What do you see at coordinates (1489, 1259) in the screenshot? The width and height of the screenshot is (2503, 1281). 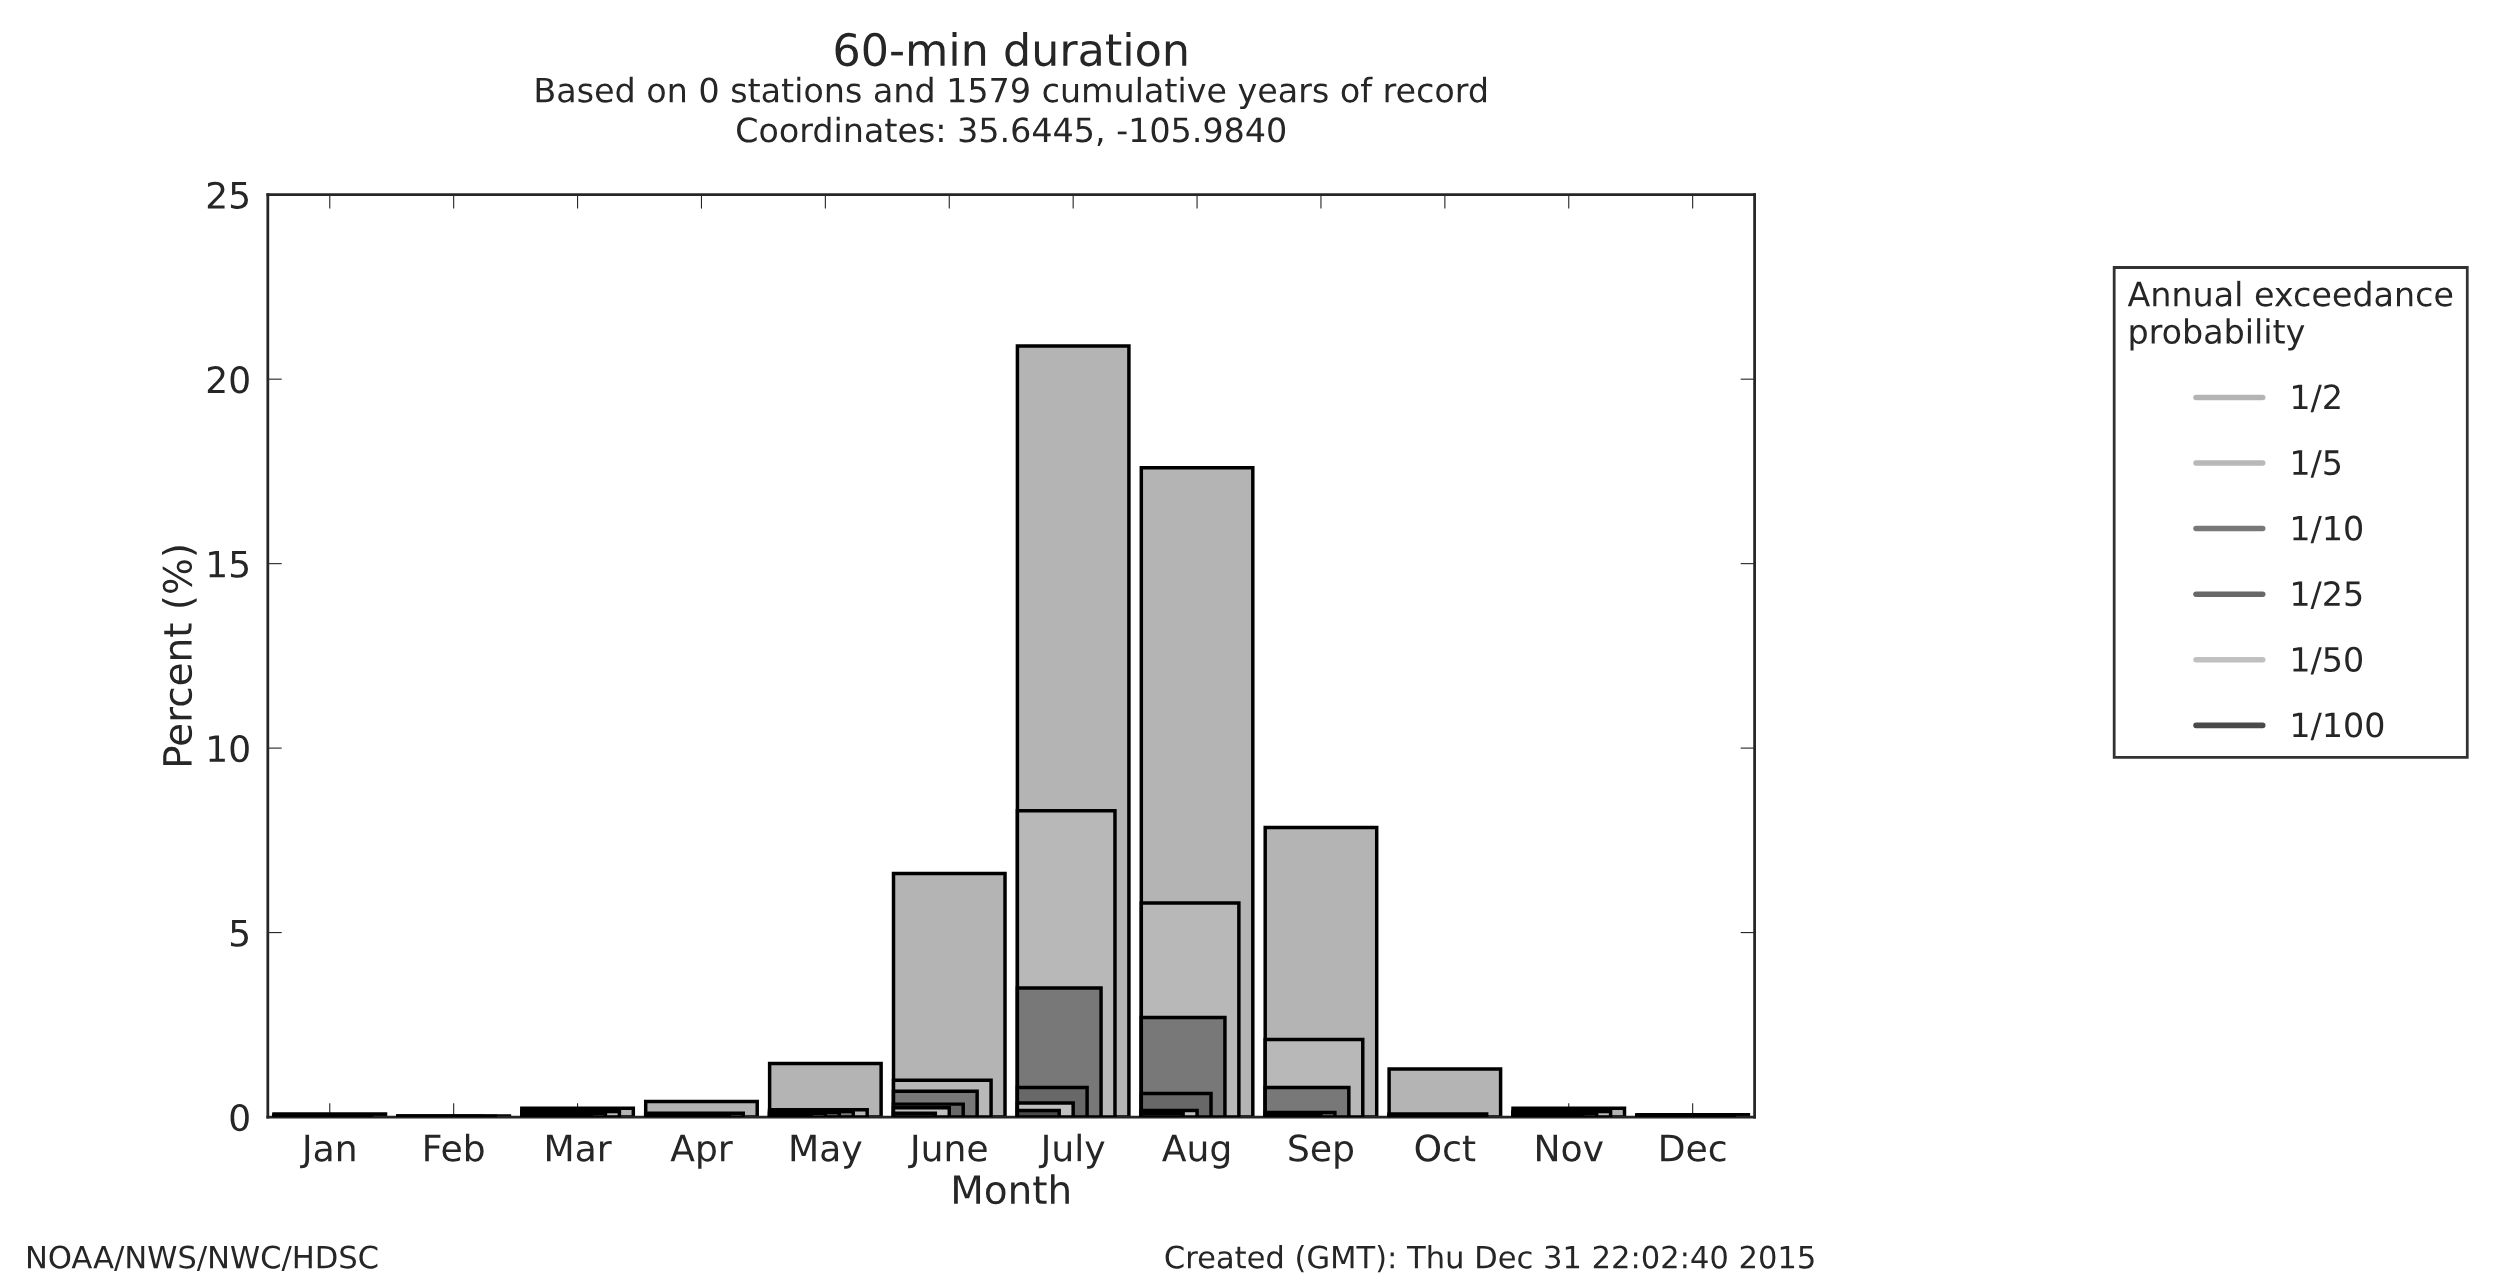 I see `text: Created (GMT): Thu Dec 31 22:02:40 2015` at bounding box center [1489, 1259].